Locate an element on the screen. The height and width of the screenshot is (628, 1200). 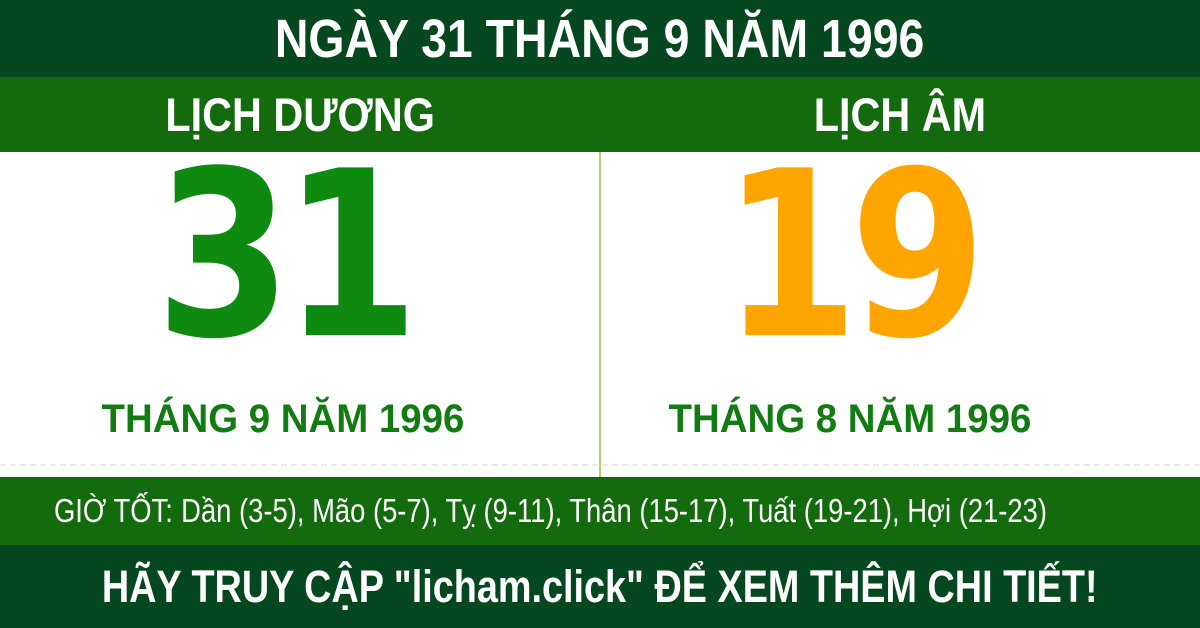
tab-lunar-calendar: LỊCH ÂM is located at coordinates (900, 114).